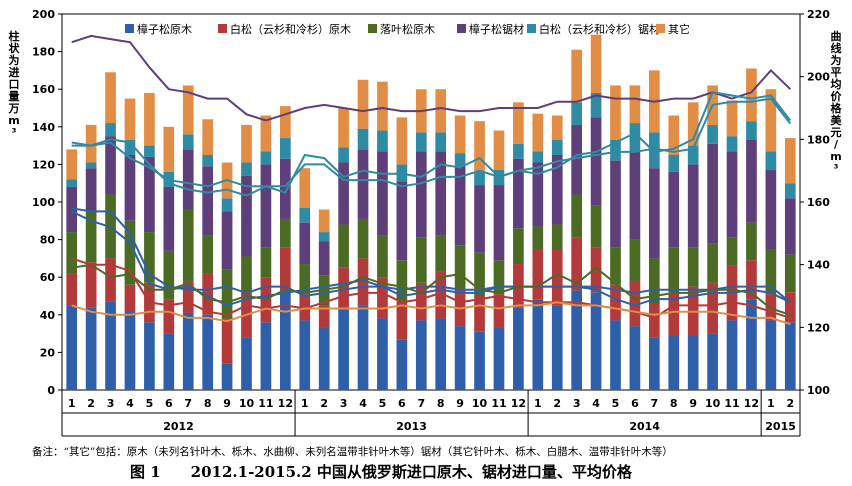 Image resolution: width=852 pixels, height=486 pixels. What do you see at coordinates (599, 29) in the screenshot?
I see `legend-label: 白松（云杉和冷杉）锯材` at bounding box center [599, 29].